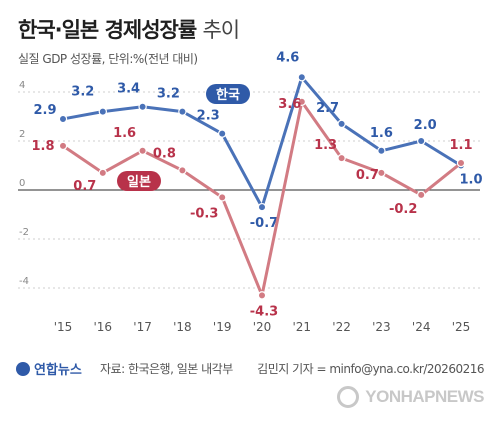  What do you see at coordinates (424, 396) in the screenshot?
I see `watermark-text: YONHAPNEWS` at bounding box center [424, 396].